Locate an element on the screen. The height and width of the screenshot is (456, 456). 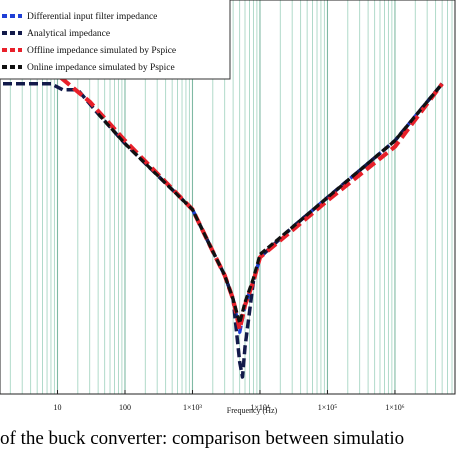
legend-label-1: Differential input filter impedance is located at coordinates (92, 16).